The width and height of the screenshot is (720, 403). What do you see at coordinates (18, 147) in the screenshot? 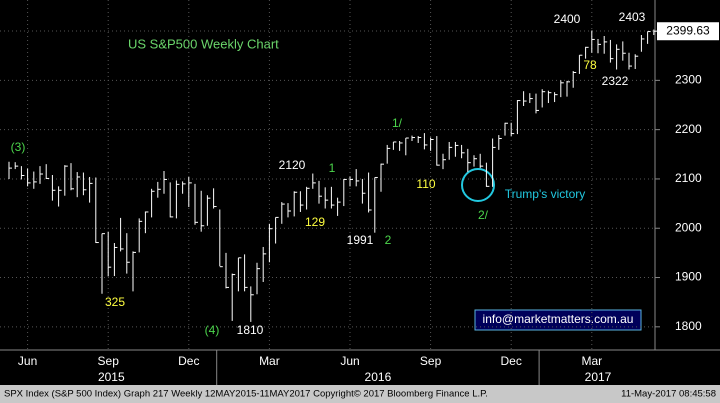
I see `annotation: (3)` at bounding box center [18, 147].